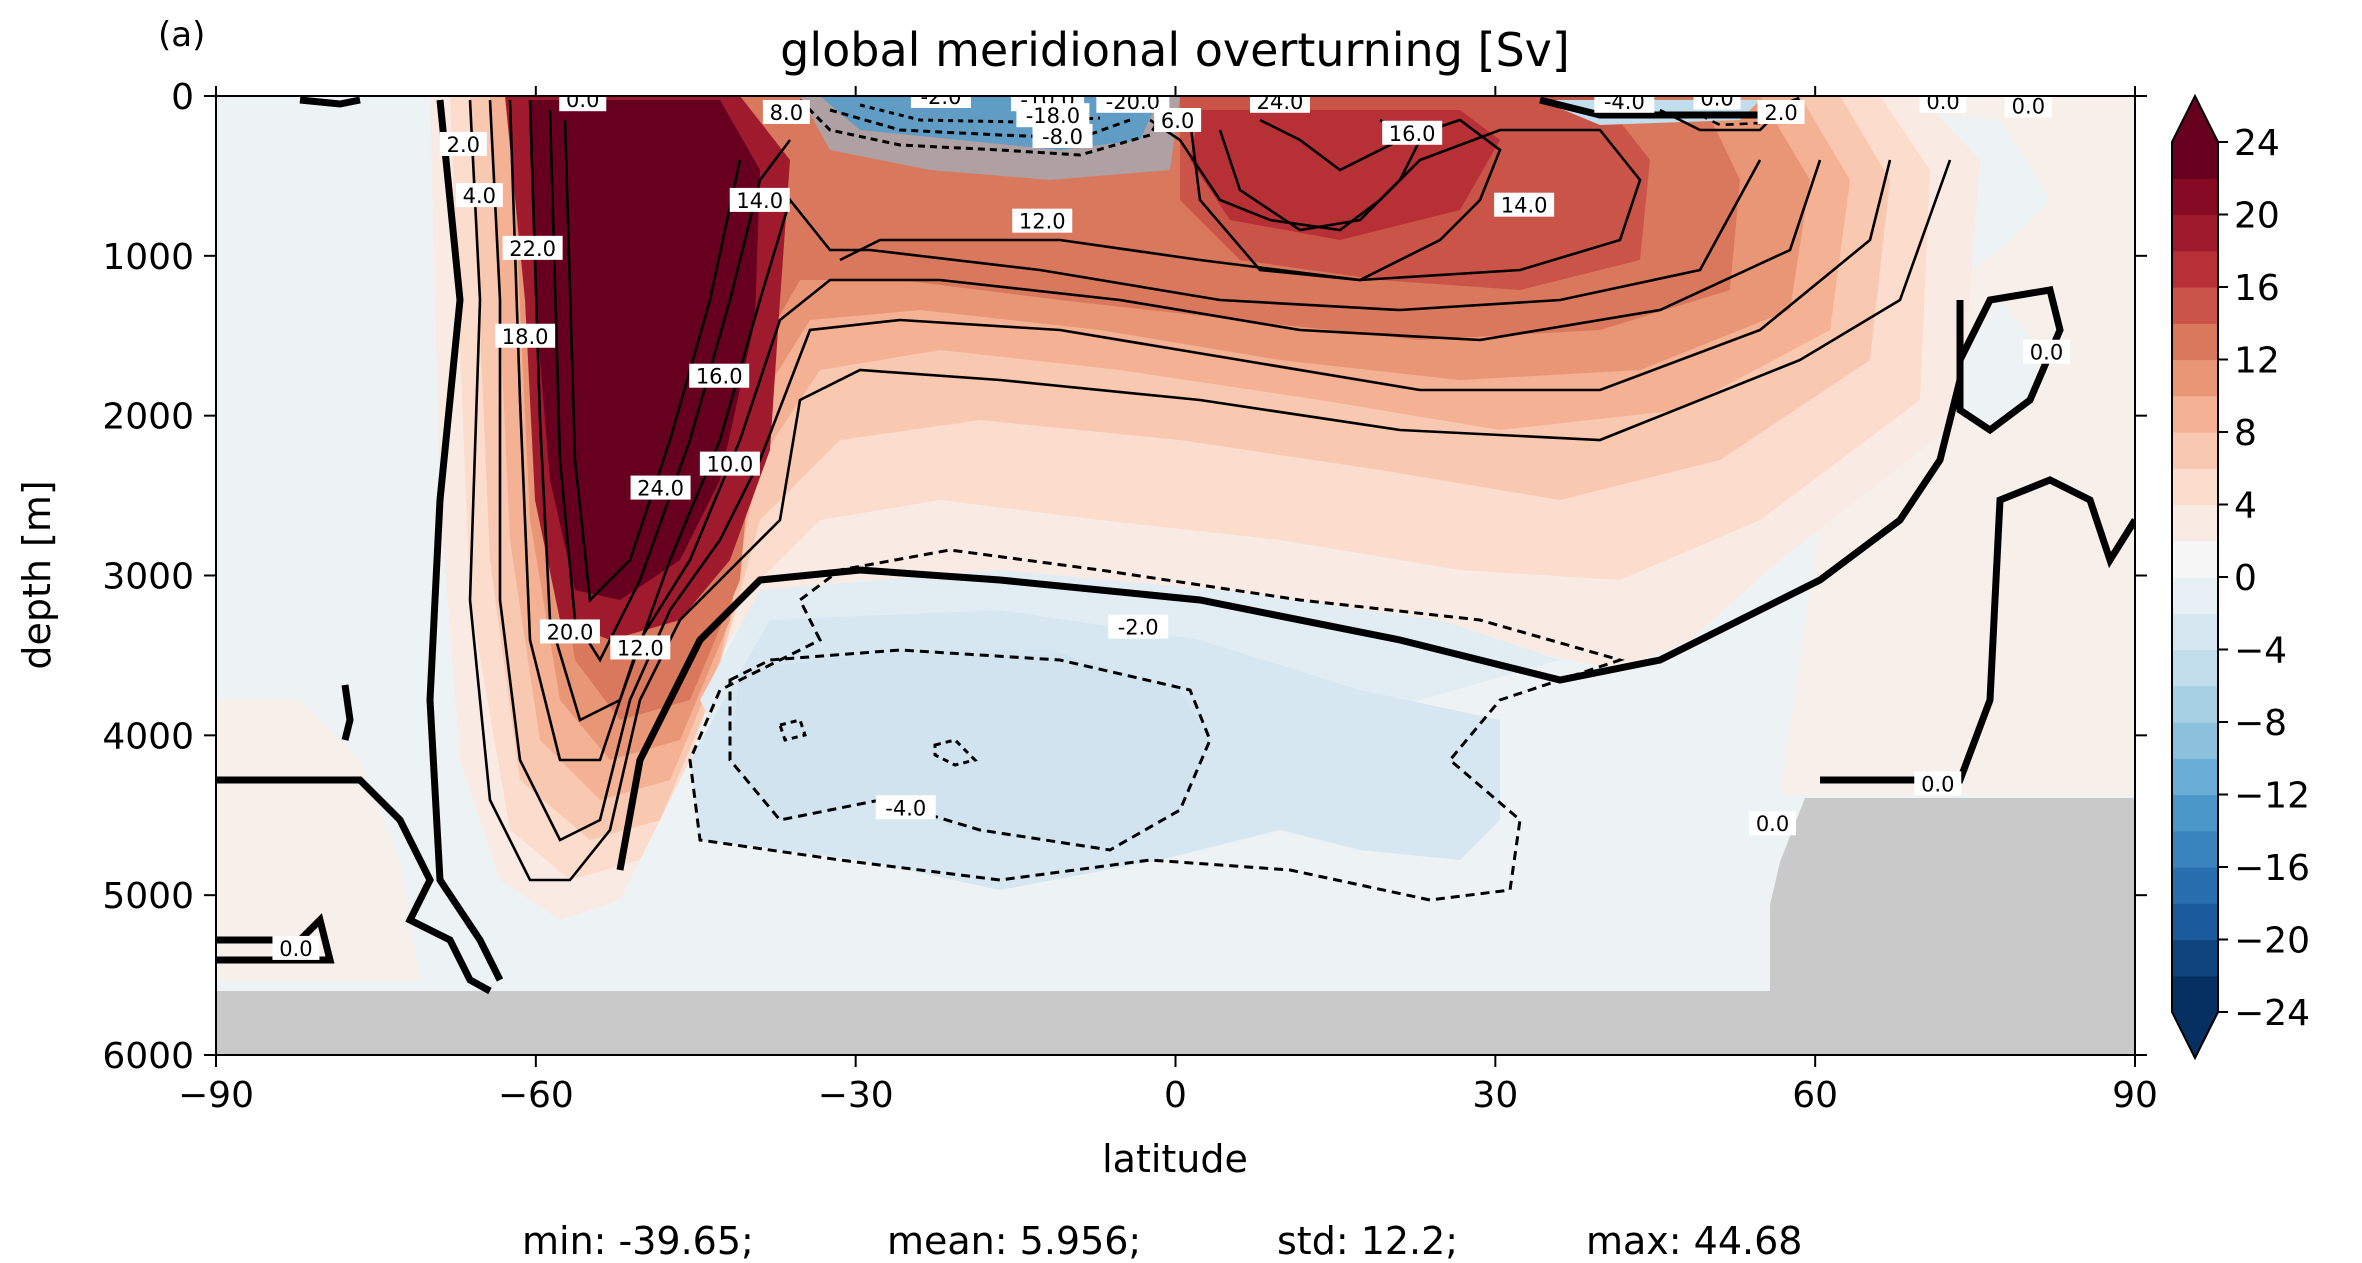 The height and width of the screenshot is (1263, 2362). What do you see at coordinates (2257, 216) in the screenshot?
I see `colorbar-tick-label: 20` at bounding box center [2257, 216].